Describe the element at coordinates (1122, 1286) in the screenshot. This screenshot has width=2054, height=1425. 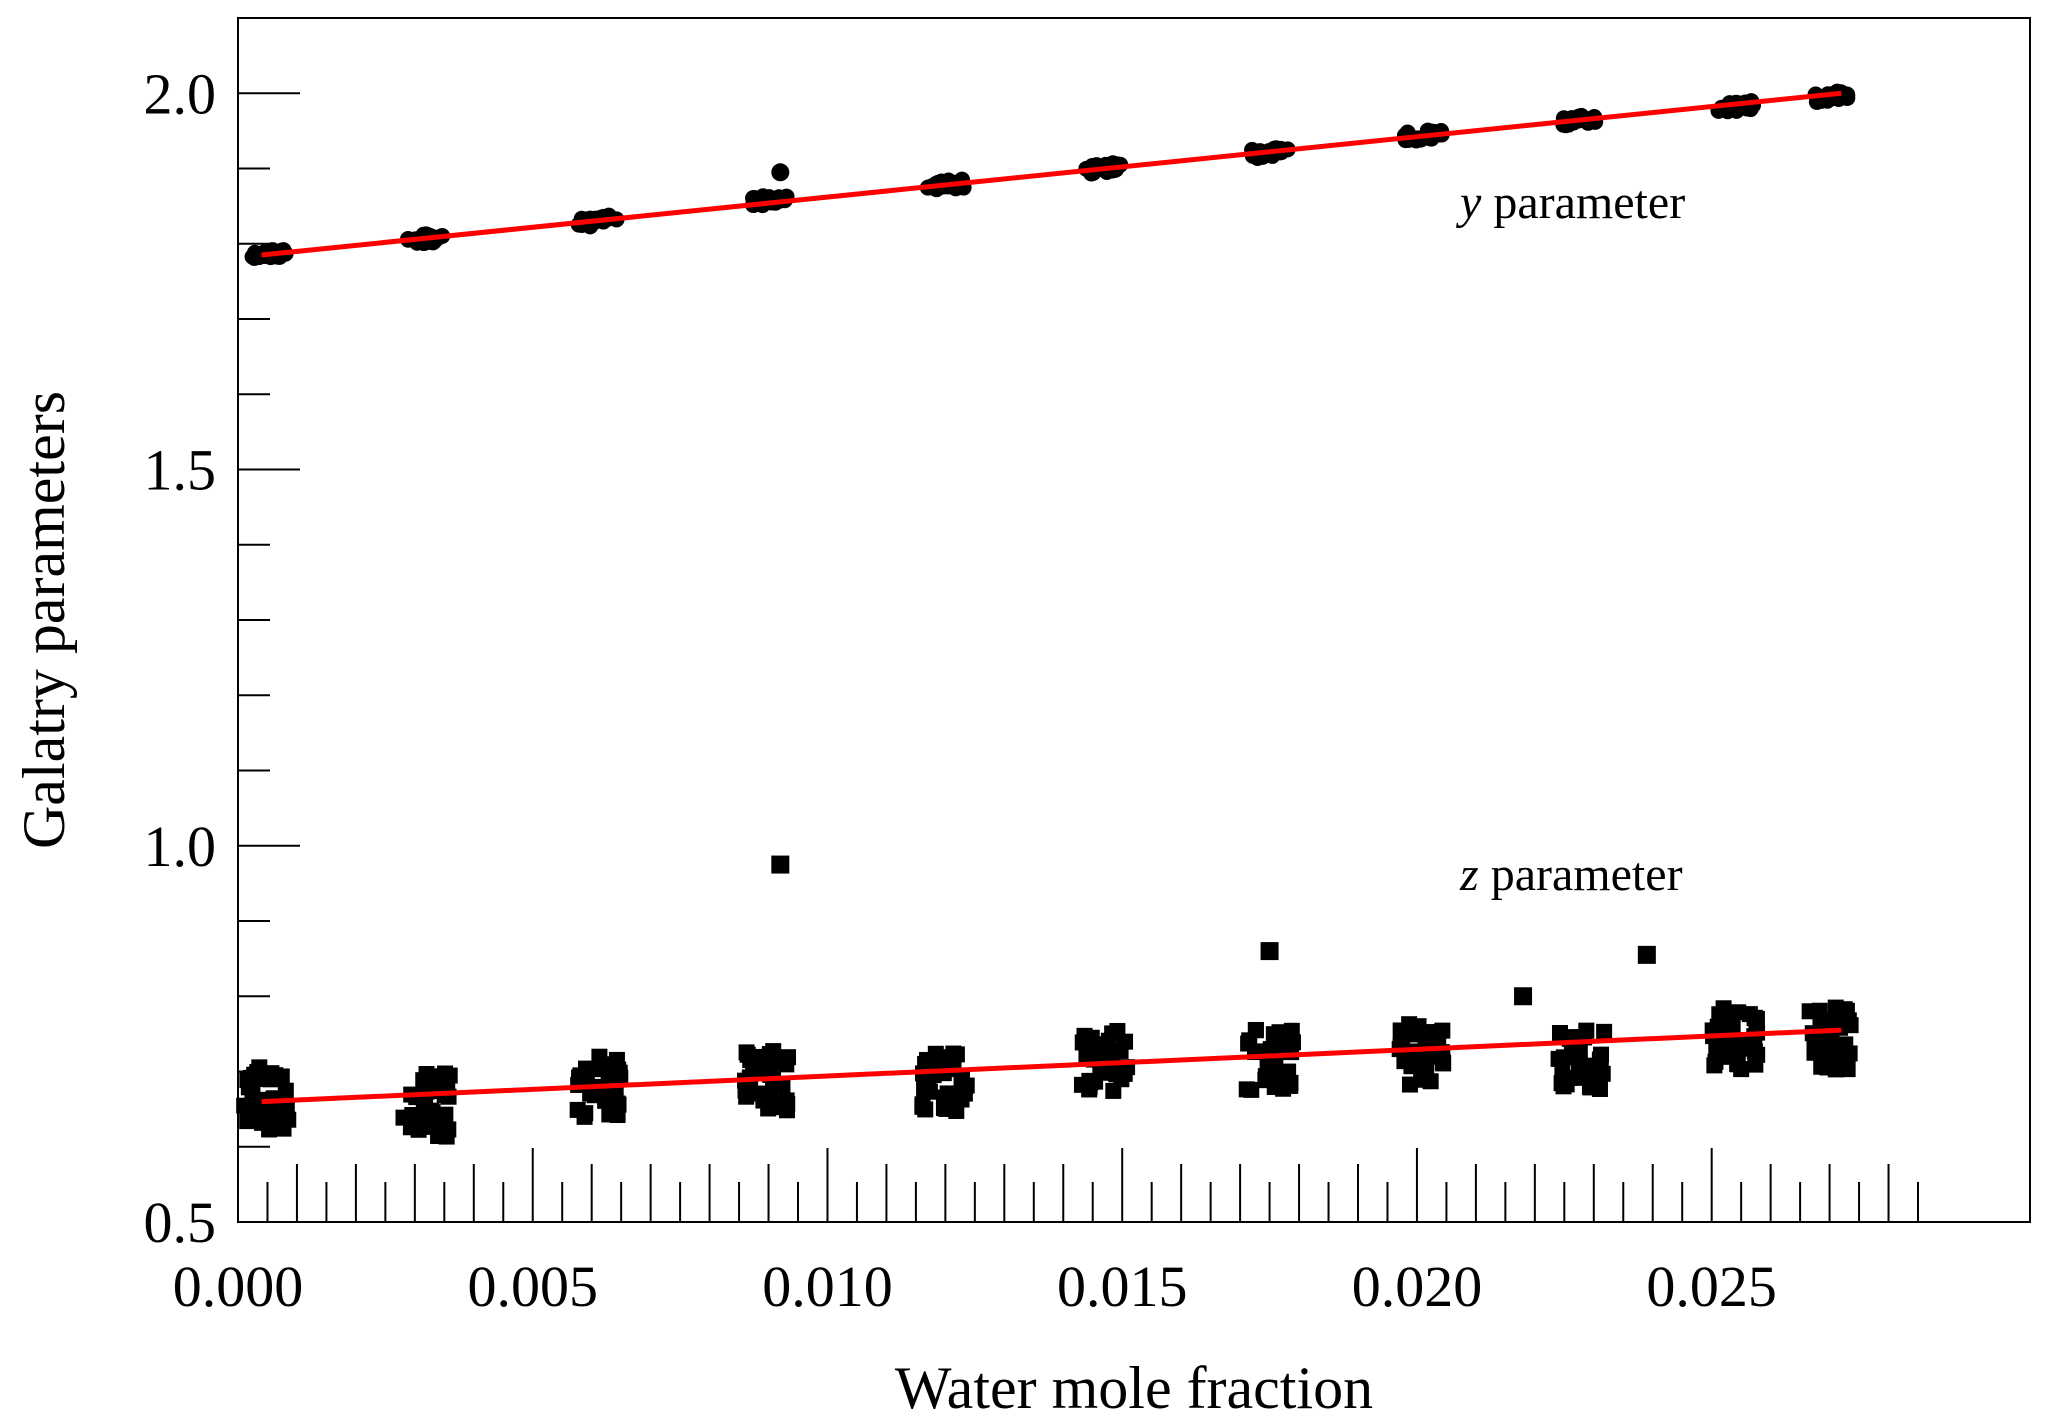
I see `x-tick-label: 0.015` at that location.